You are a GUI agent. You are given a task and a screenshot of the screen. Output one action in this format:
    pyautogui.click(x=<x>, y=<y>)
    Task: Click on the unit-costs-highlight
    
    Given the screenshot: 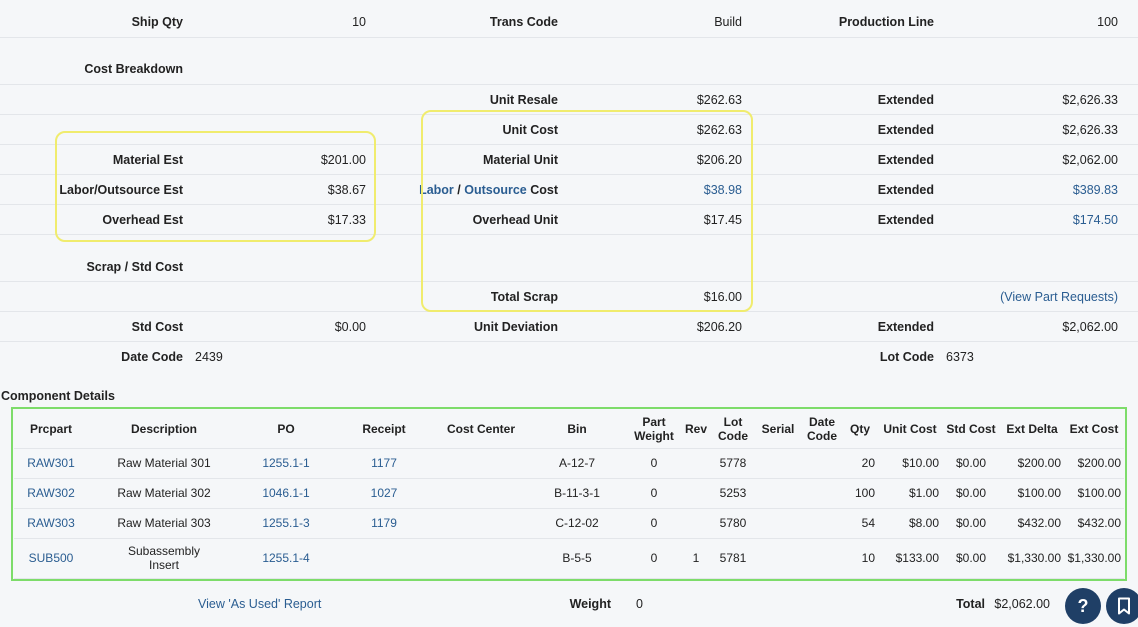 What is the action you would take?
    pyautogui.click(x=587, y=211)
    